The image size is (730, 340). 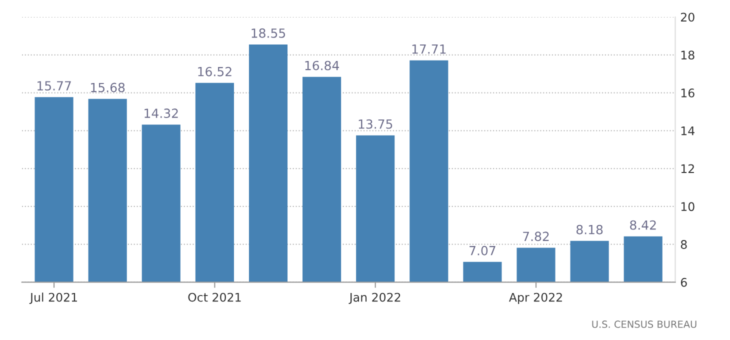 What do you see at coordinates (643, 225) in the screenshot?
I see `data-label: 8.42` at bounding box center [643, 225].